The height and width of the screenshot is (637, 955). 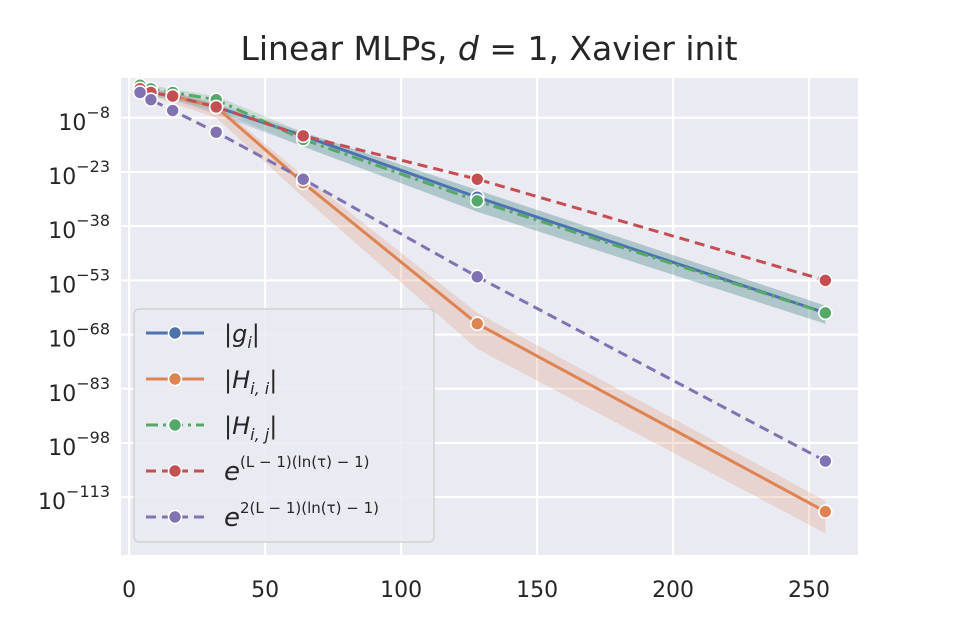 What do you see at coordinates (809, 590) in the screenshot?
I see `x-tick-label-5: 250` at bounding box center [809, 590].